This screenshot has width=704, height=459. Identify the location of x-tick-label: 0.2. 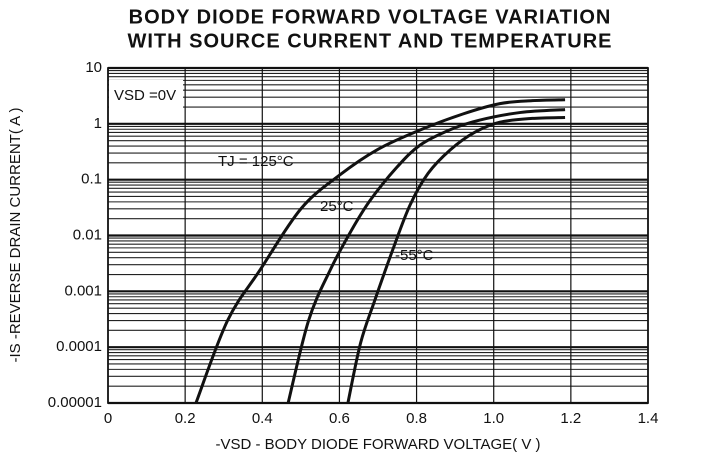
(185, 418).